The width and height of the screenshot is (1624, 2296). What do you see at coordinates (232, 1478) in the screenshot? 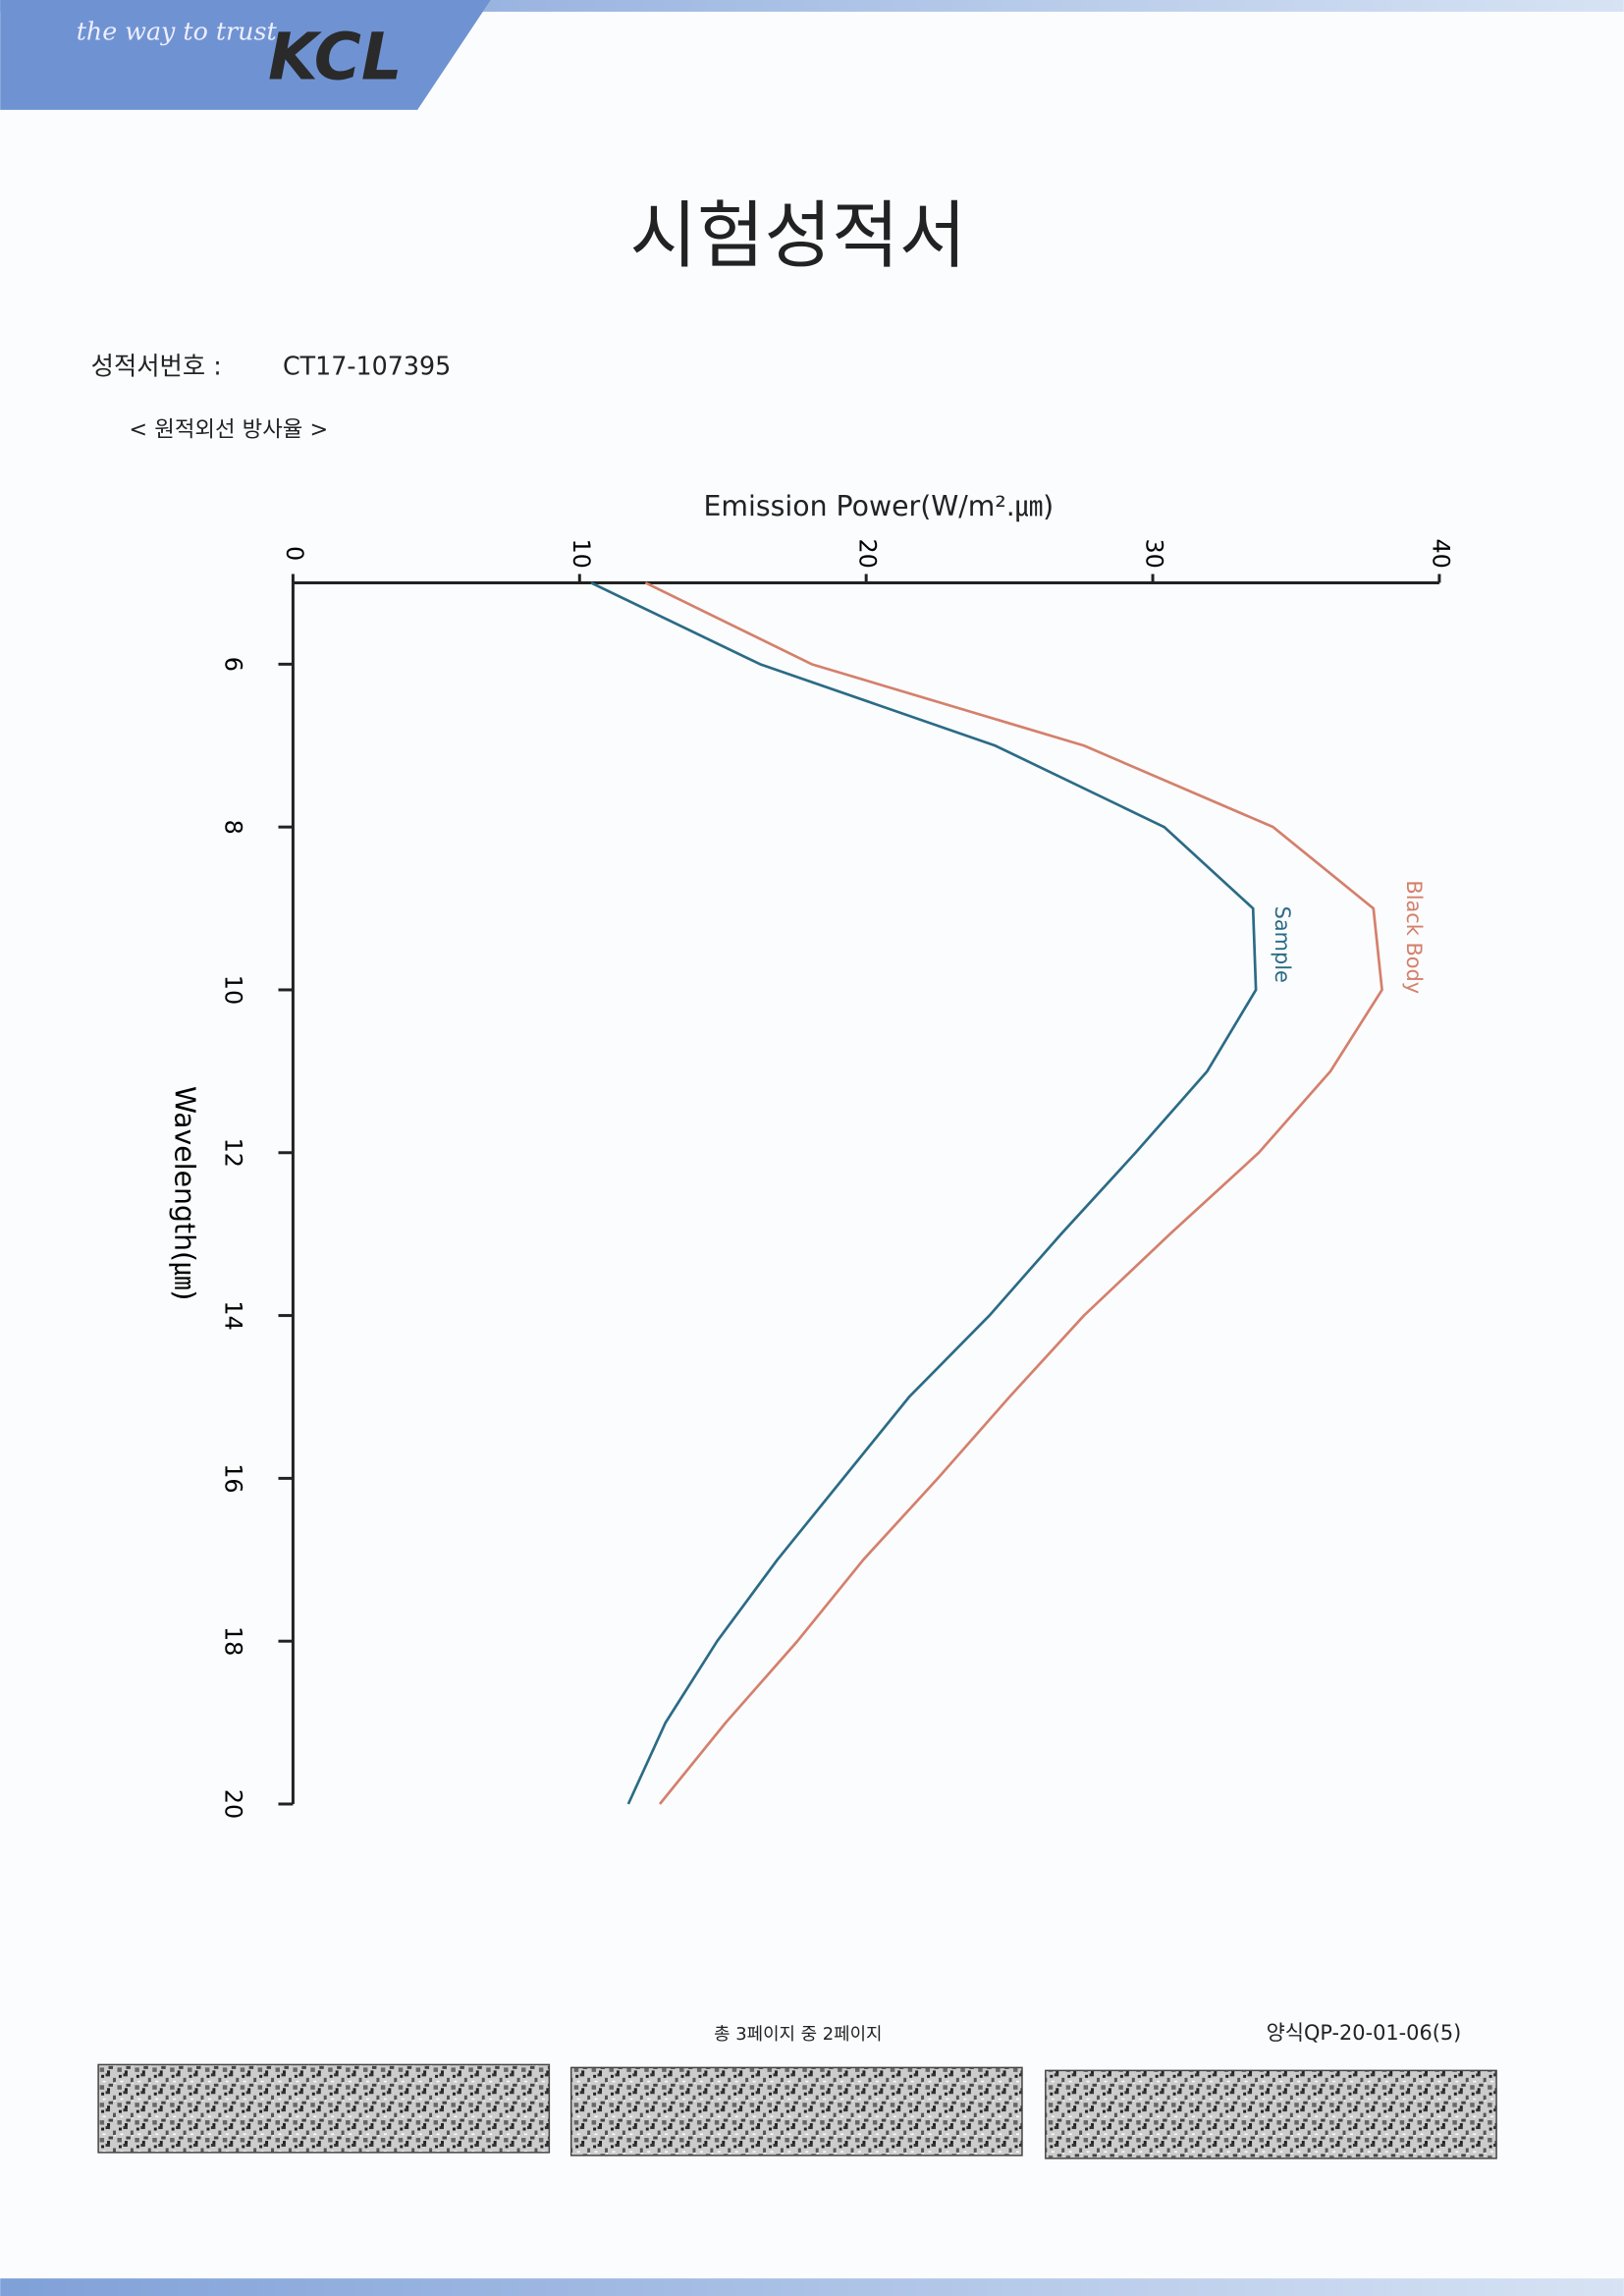
I see `x-tick-label: 16` at bounding box center [232, 1478].